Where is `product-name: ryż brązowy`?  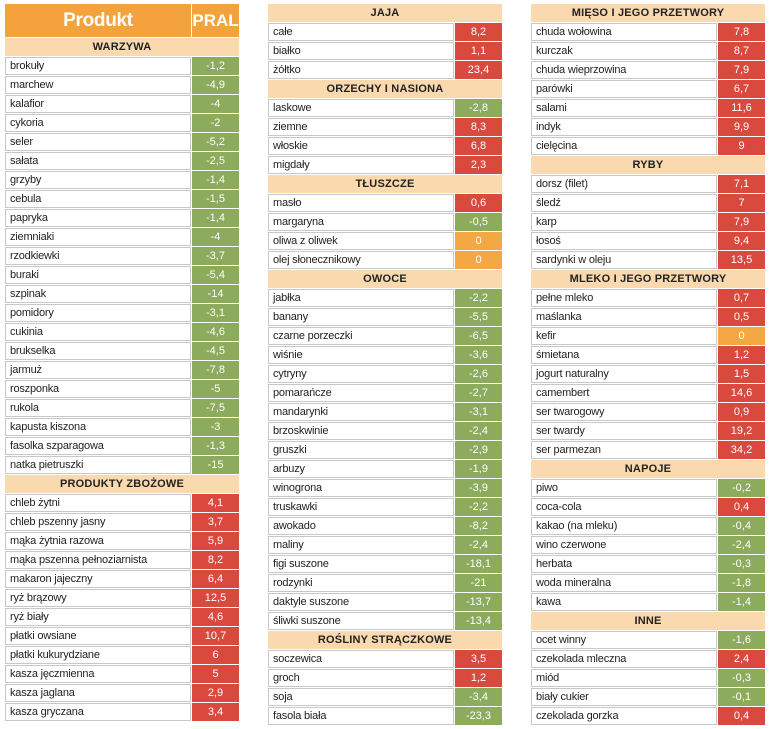 product-name: ryż brązowy is located at coordinates (98, 598).